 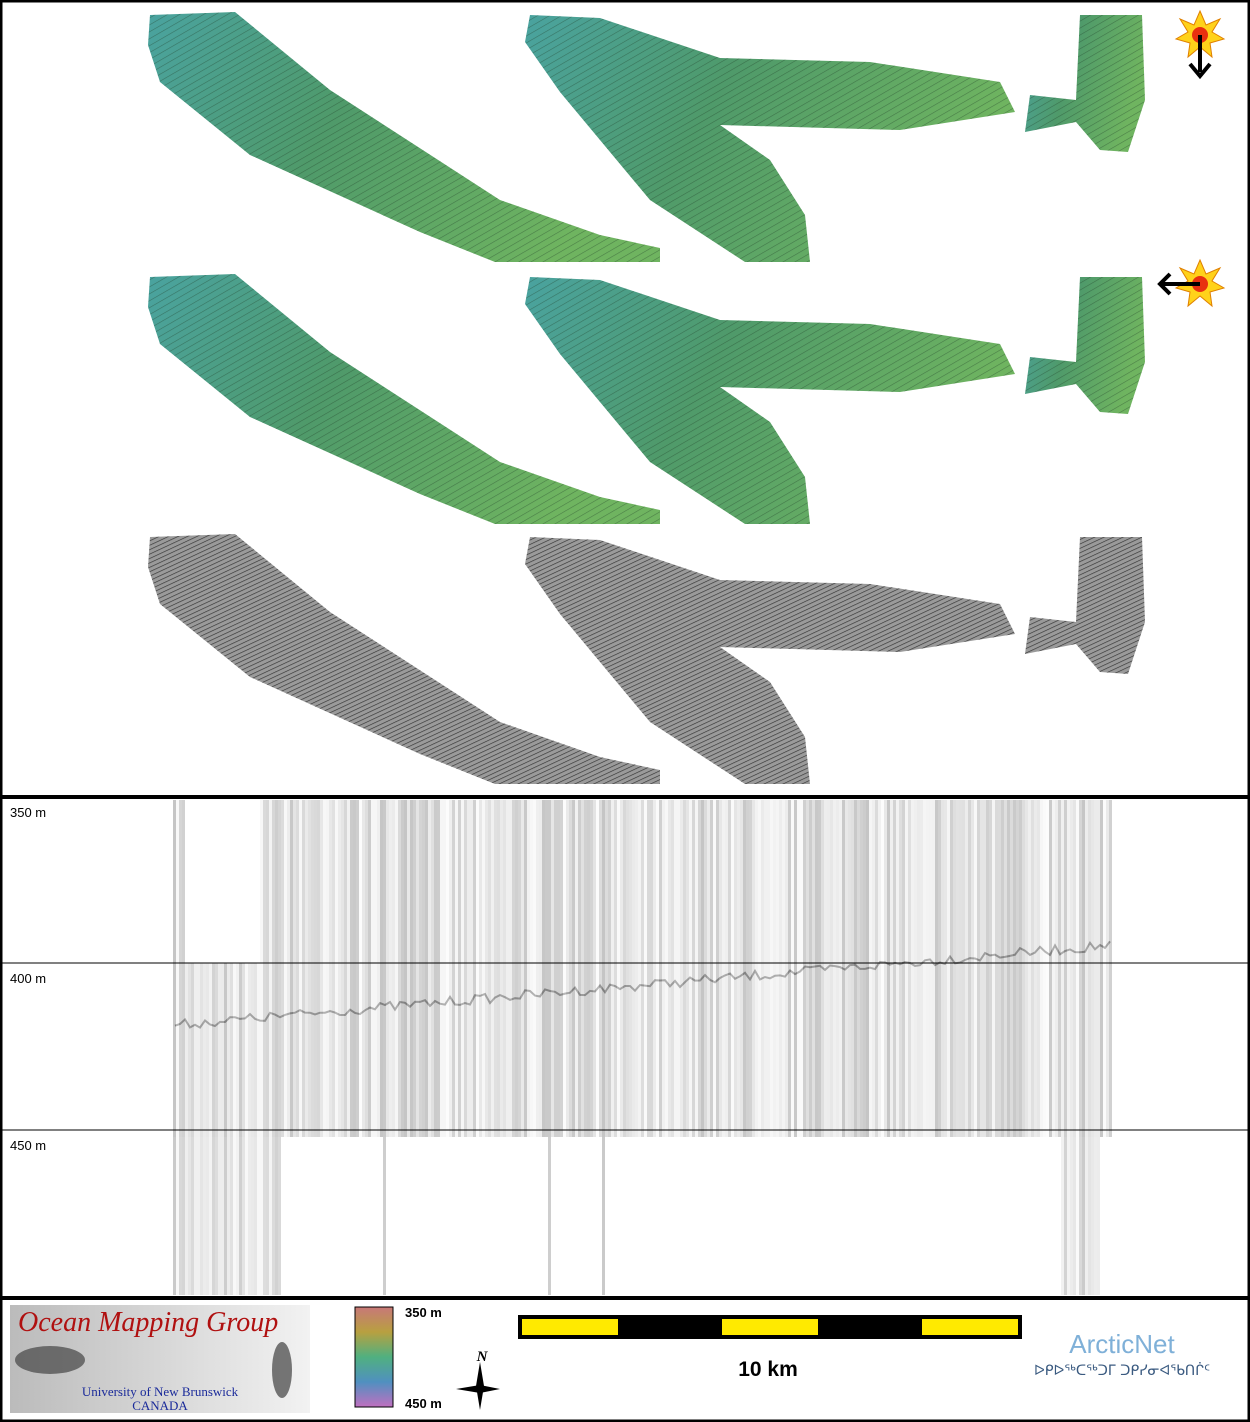 I want to click on colorbar-label: 350 m, so click(x=423, y=1312).